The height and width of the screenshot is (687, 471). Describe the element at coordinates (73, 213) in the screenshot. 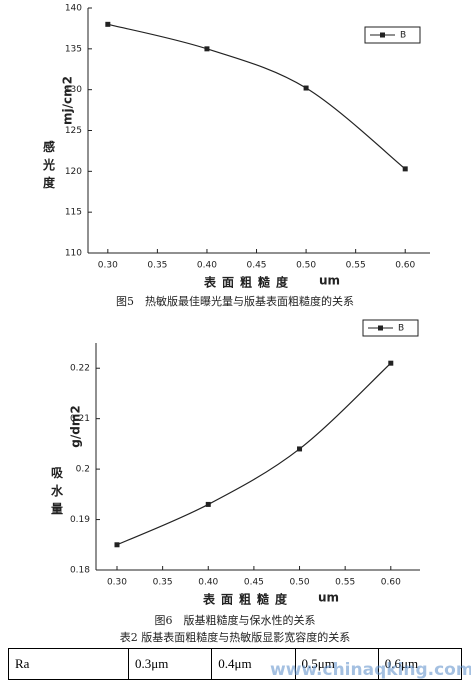

I see `y-tick-label: 115` at that location.